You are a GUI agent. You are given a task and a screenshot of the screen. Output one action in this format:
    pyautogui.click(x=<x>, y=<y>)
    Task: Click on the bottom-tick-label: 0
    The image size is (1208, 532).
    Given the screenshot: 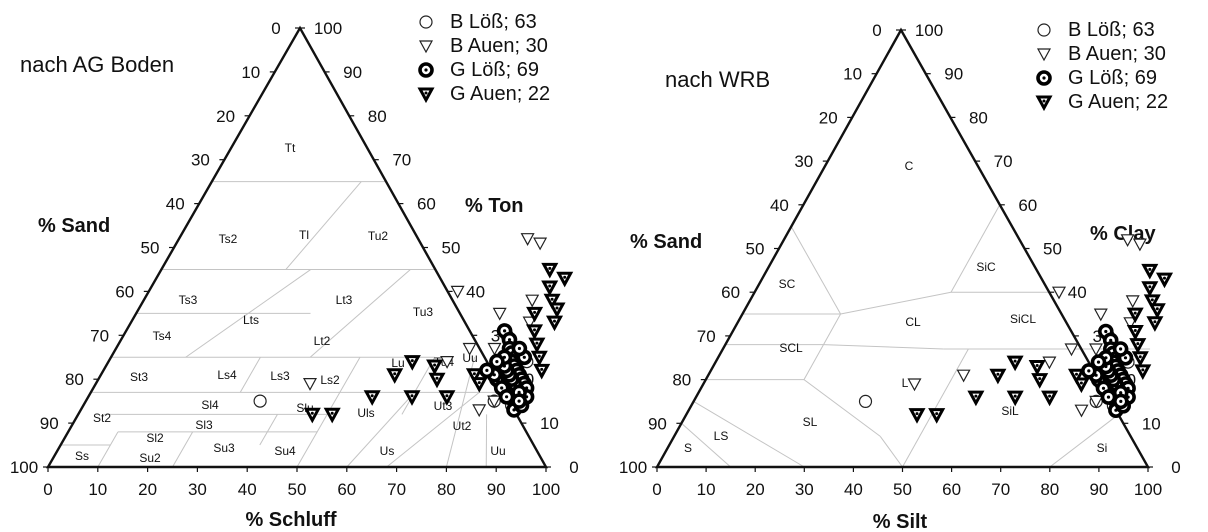 What is the action you would take?
    pyautogui.click(x=656, y=489)
    